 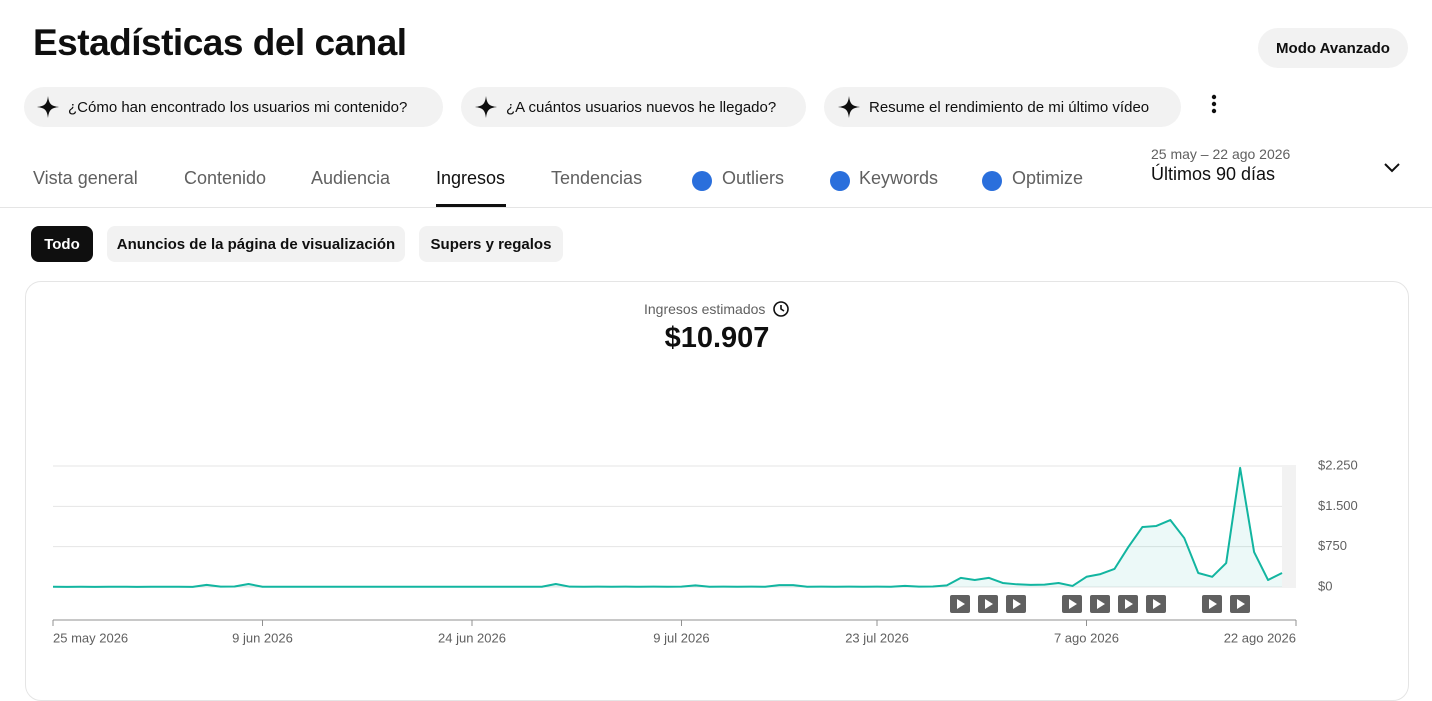 What do you see at coordinates (1213, 174) in the screenshot?
I see `date-range-label: Últimos 90 días` at bounding box center [1213, 174].